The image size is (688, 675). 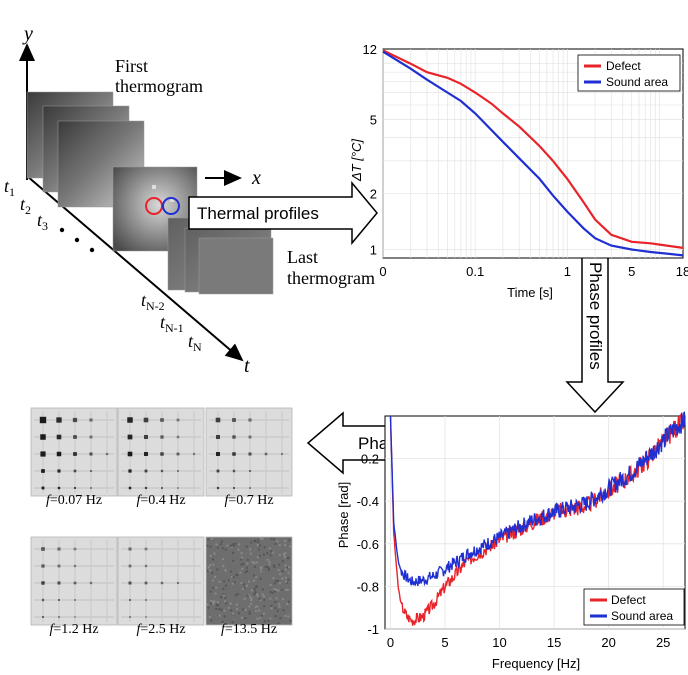 What do you see at coordinates (27, 34) in the screenshot?
I see `y-axis-label: y` at bounding box center [27, 34].